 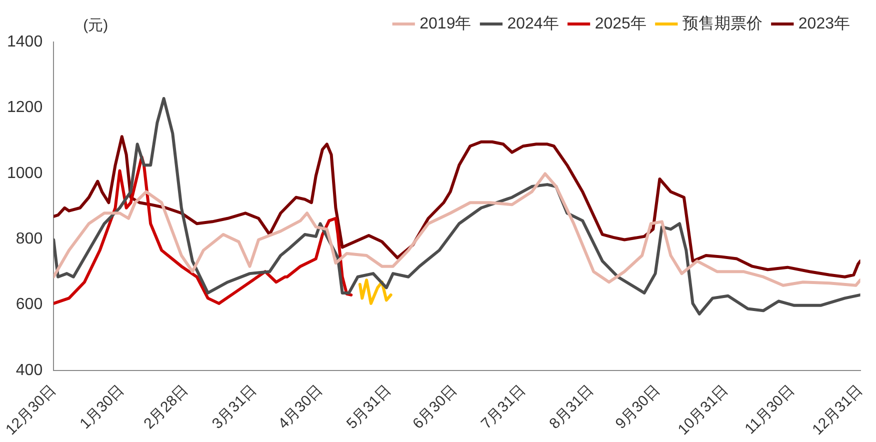 I want to click on legend-label: 2019年, so click(x=446, y=23).